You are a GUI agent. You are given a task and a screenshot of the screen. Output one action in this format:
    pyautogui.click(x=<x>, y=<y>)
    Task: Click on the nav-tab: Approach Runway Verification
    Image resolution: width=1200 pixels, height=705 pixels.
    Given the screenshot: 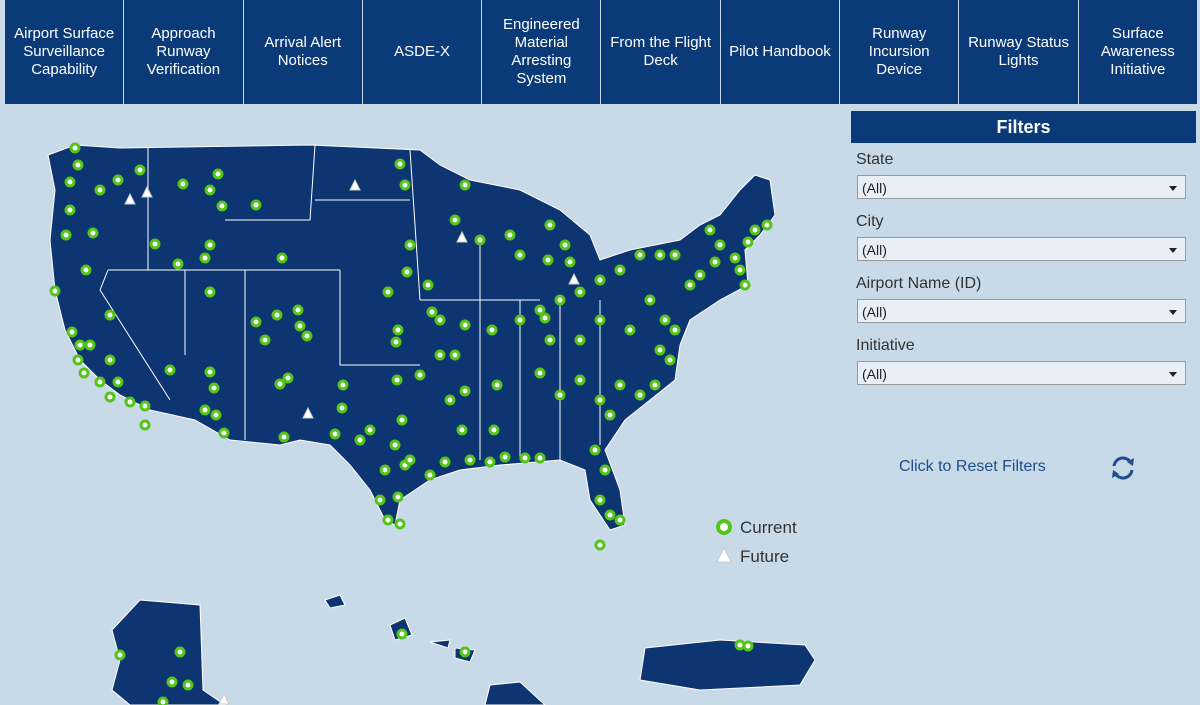 What is the action you would take?
    pyautogui.click(x=184, y=52)
    